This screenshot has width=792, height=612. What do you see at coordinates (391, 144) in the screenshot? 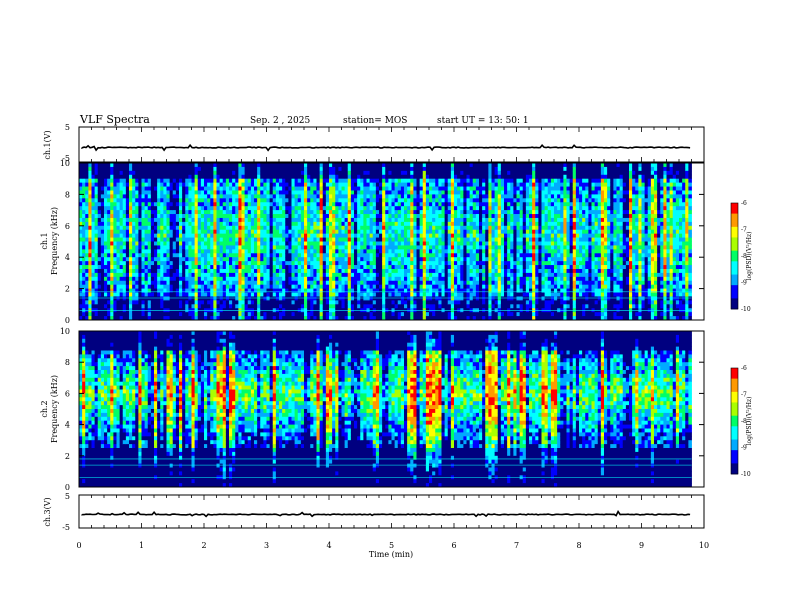
I see `ch1-waveform-frame` at bounding box center [391, 144].